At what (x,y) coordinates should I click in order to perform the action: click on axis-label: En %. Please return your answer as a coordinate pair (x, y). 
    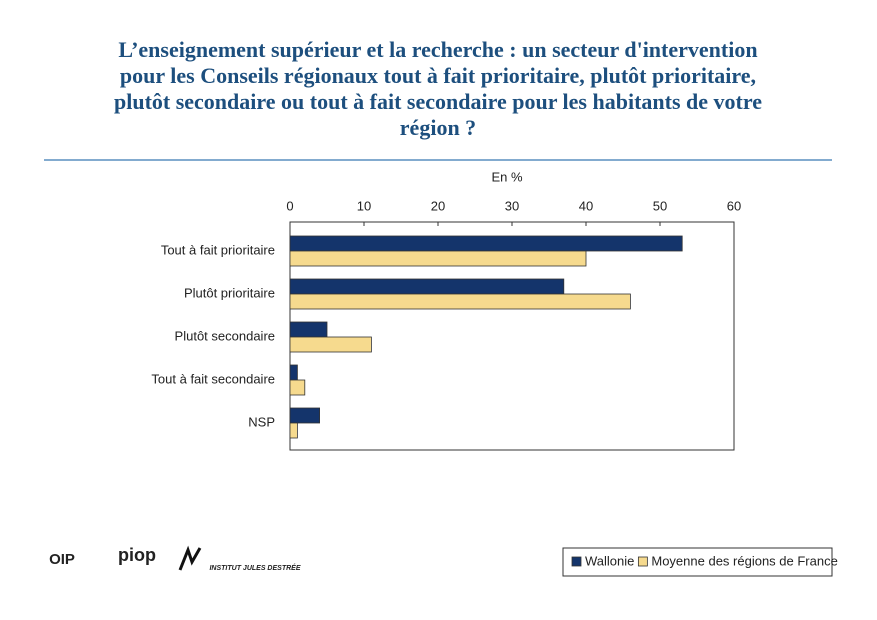
    Looking at the image, I should click on (507, 176).